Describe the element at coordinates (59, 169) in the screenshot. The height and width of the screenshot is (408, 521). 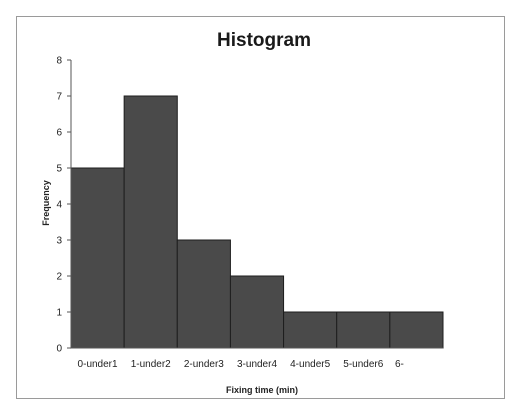
I see `y-tick-label: 5` at that location.